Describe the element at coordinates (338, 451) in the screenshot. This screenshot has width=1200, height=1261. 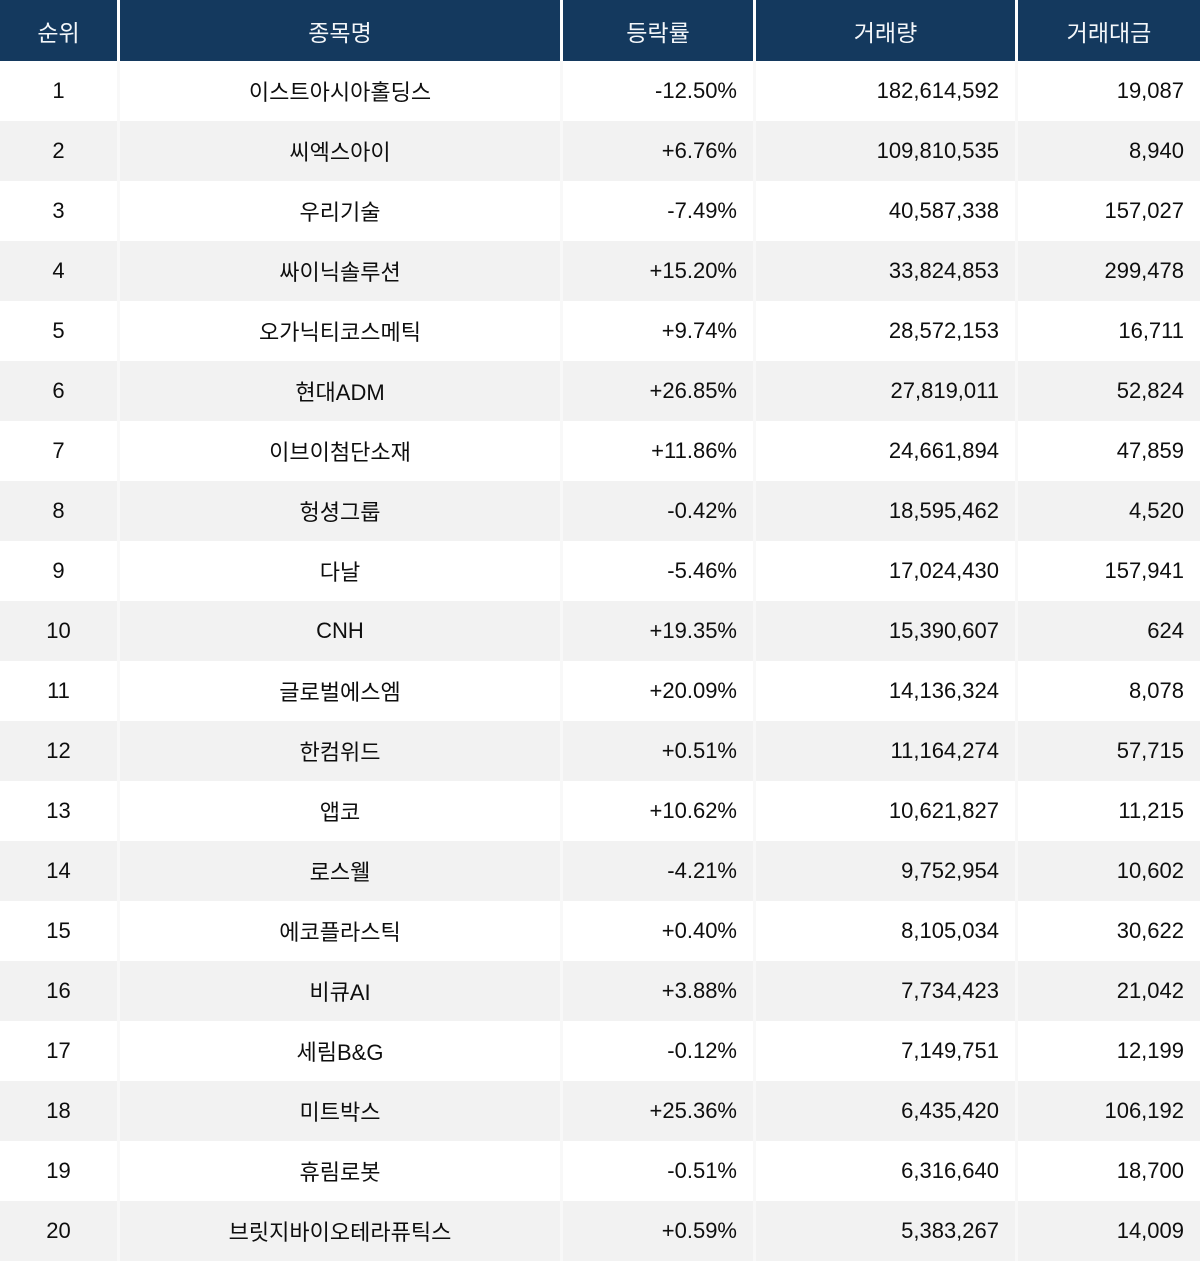
I see `stock-name-cell: 이브이첨단소재` at that location.